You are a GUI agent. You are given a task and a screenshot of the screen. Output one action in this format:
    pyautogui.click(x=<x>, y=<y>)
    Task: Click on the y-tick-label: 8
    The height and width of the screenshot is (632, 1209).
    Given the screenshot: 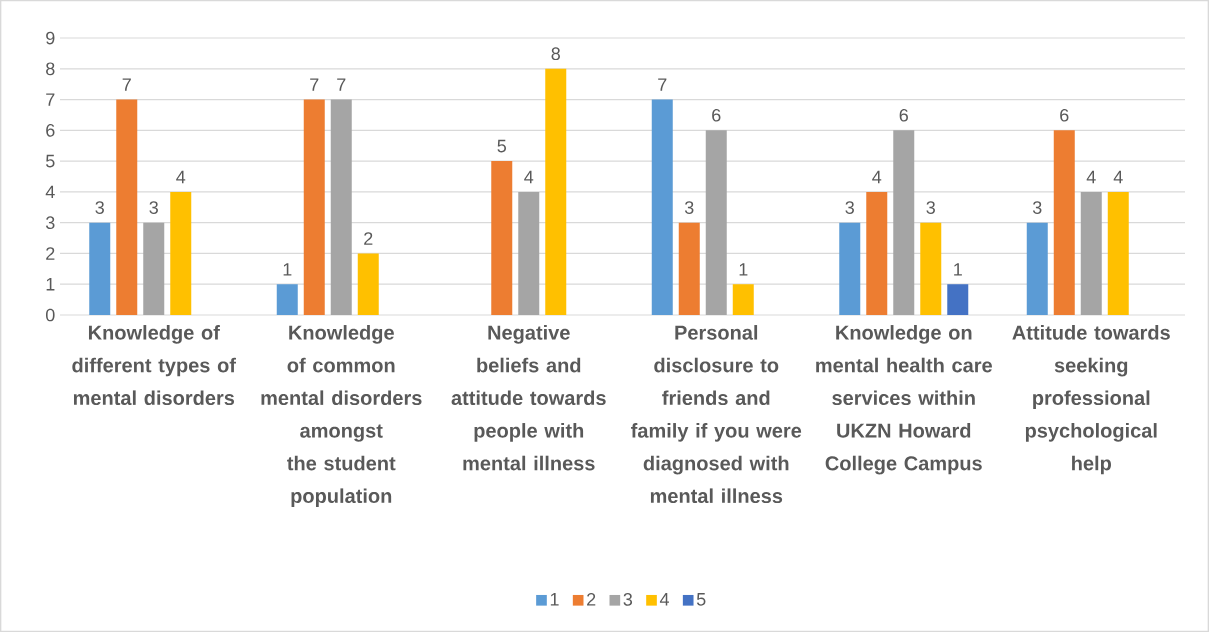 What is the action you would take?
    pyautogui.click(x=50, y=69)
    